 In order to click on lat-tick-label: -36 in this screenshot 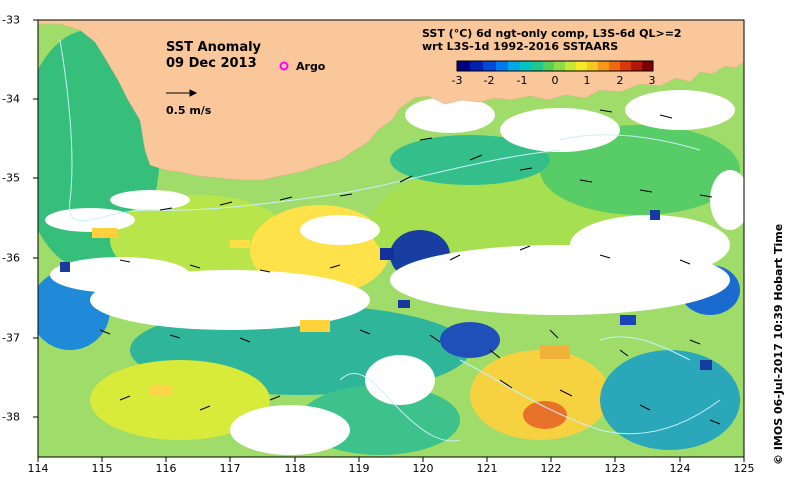, I will do `click(11, 258)`.